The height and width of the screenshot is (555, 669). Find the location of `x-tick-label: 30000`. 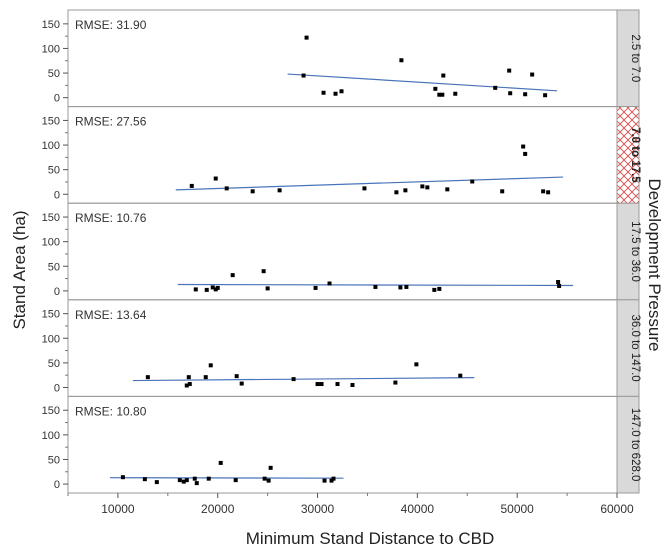

x-tick-label: 30000 is located at coordinates (318, 509).